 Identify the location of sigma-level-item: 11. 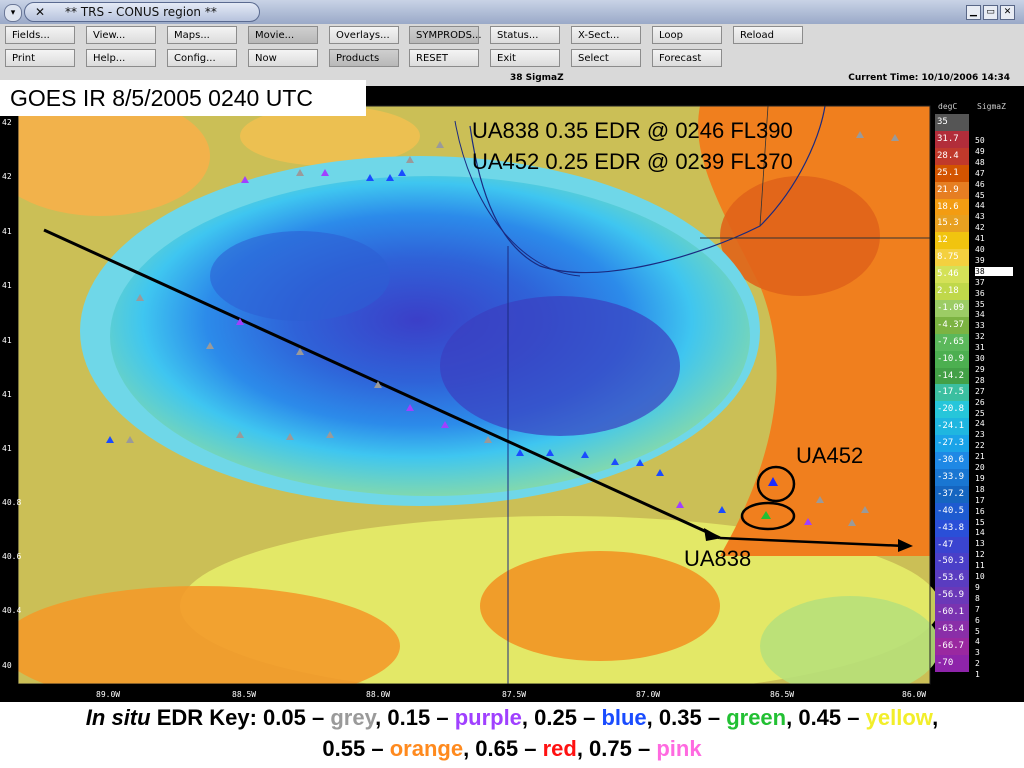
(980, 566).